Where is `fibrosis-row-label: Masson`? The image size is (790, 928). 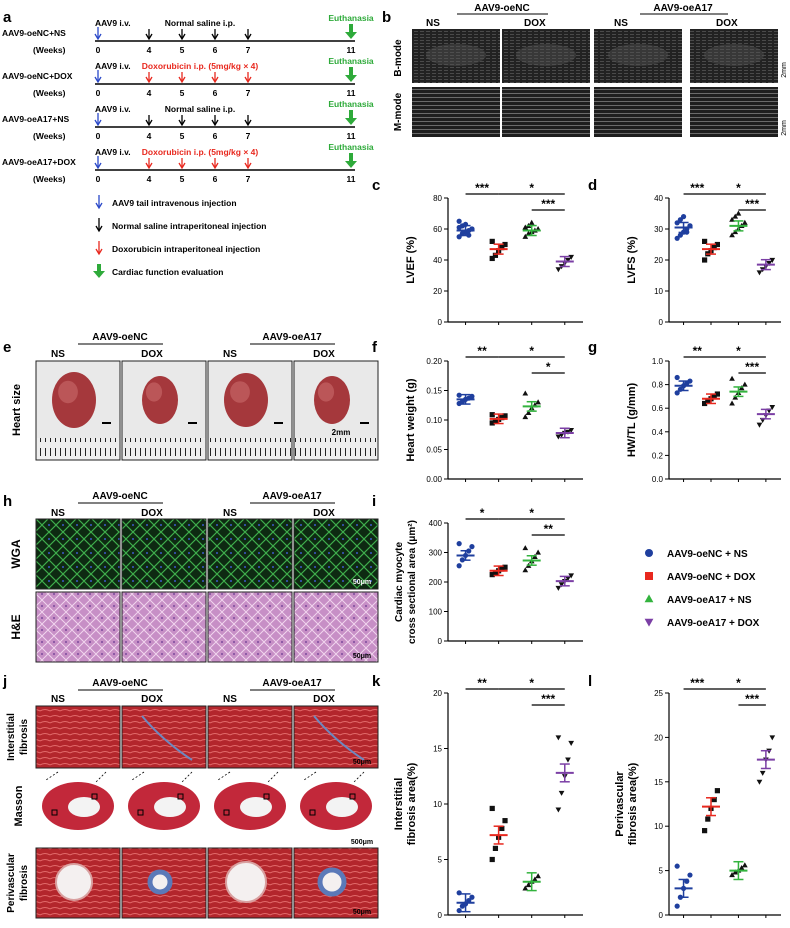
fibrosis-row-label: Masson is located at coordinates (19, 805).